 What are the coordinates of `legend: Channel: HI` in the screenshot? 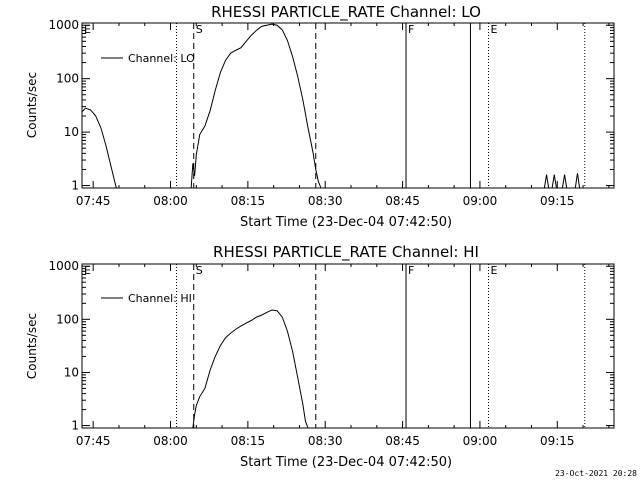 It's located at (146, 298).